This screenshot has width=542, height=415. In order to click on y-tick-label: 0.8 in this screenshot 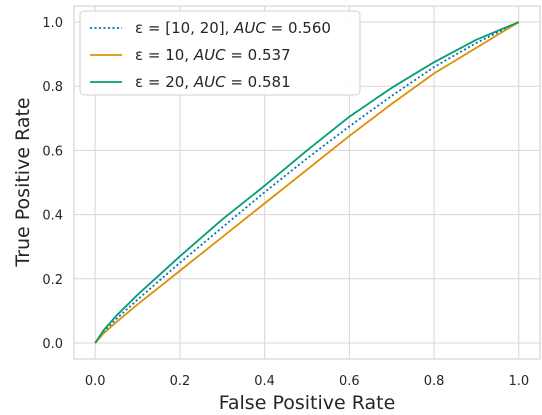, I will do `click(52, 87)`.